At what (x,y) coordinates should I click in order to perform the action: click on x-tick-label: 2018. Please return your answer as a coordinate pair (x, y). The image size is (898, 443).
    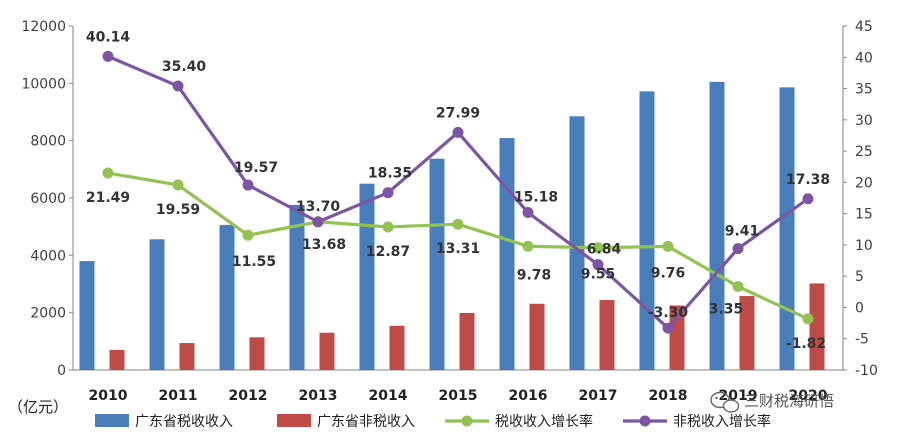
    Looking at the image, I should click on (668, 396).